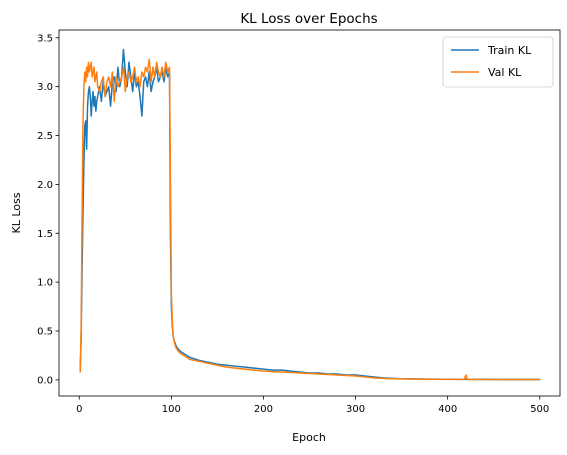  Describe the element at coordinates (539, 409) in the screenshot. I see `x-tick-label: 500` at that location.